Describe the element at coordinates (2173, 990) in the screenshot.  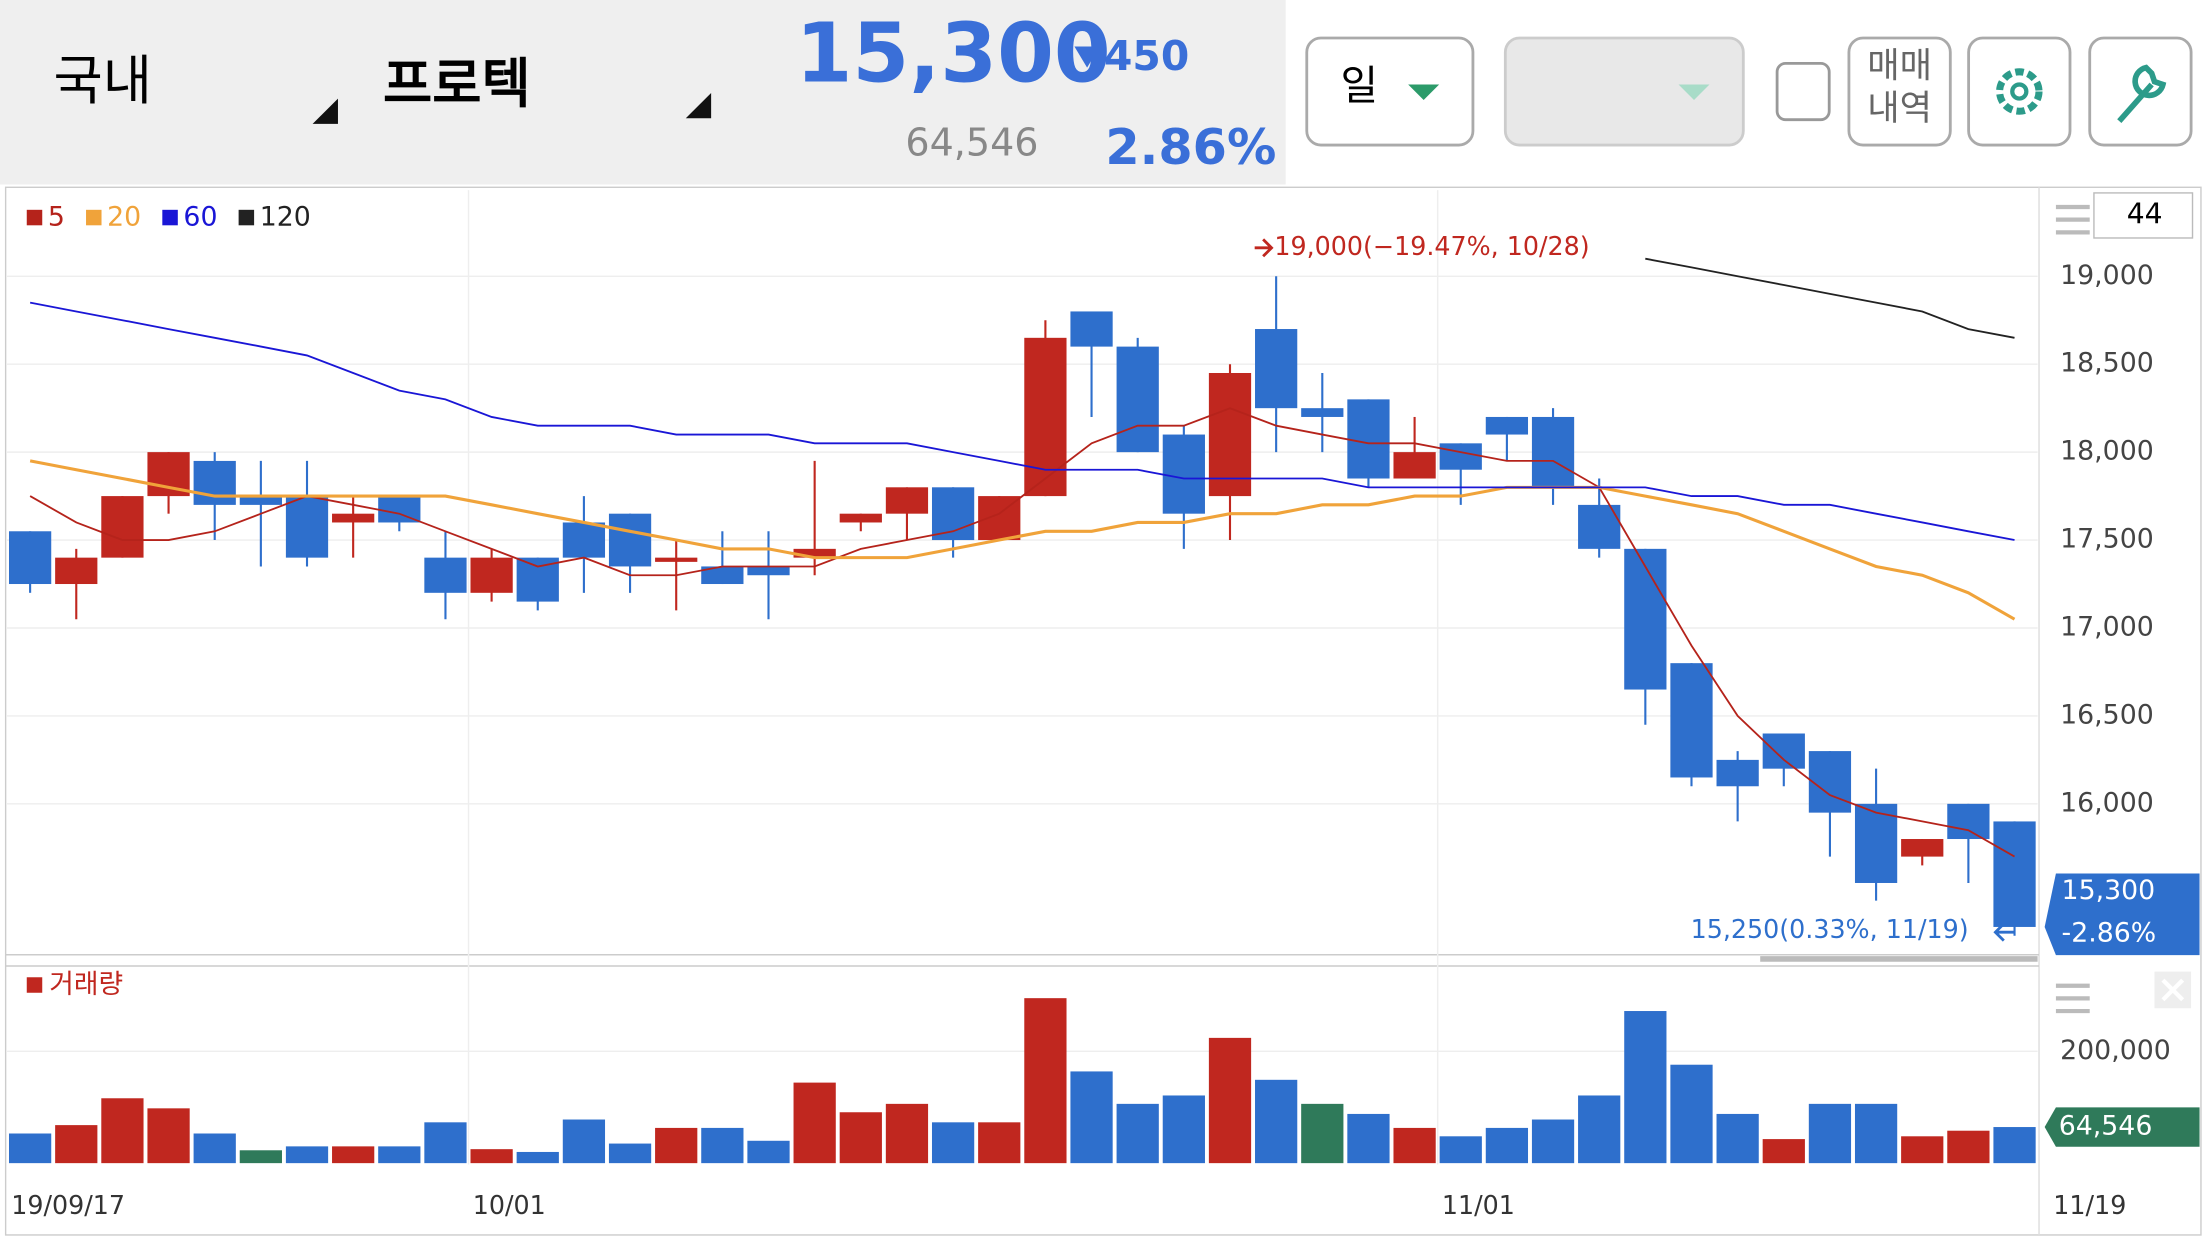
I see `close-icon` at that location.